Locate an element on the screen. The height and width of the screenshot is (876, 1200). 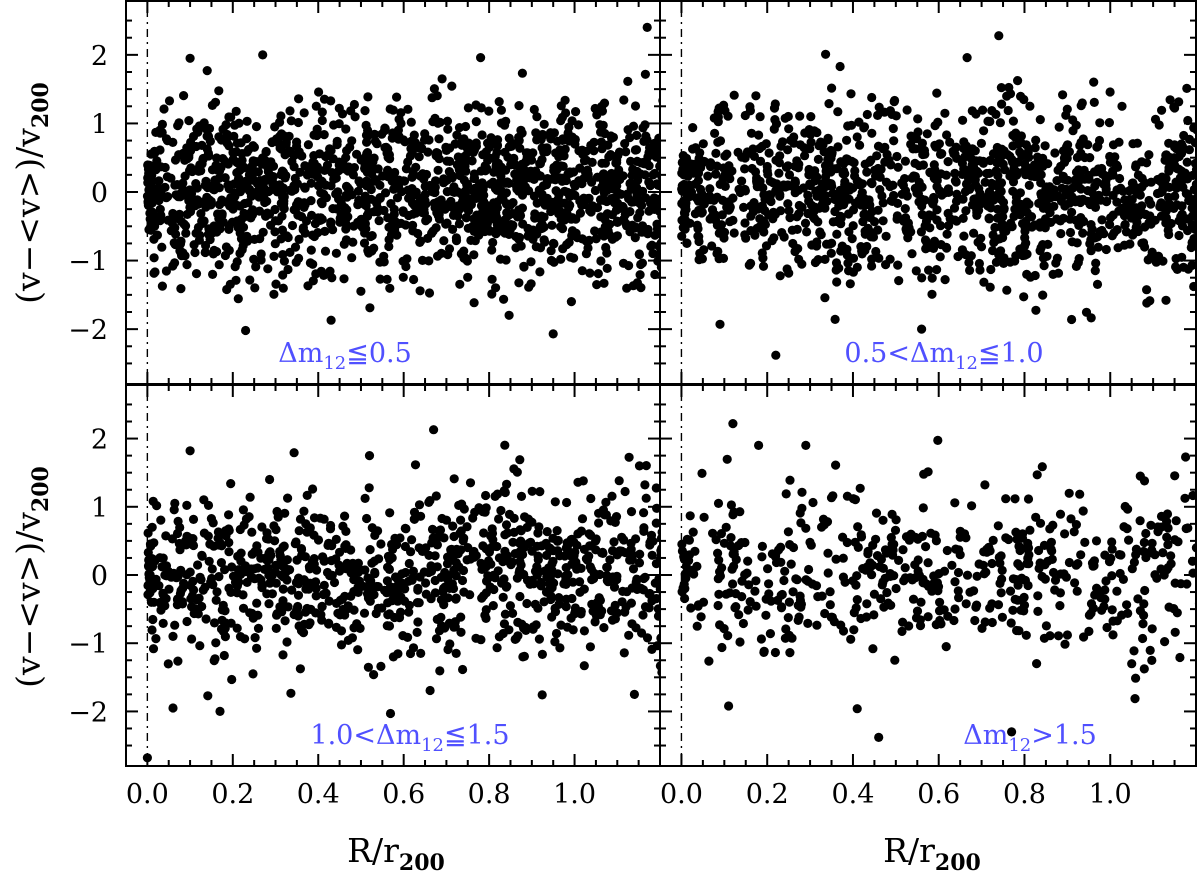
x-tick-label: 0.6 is located at coordinates (938, 794).